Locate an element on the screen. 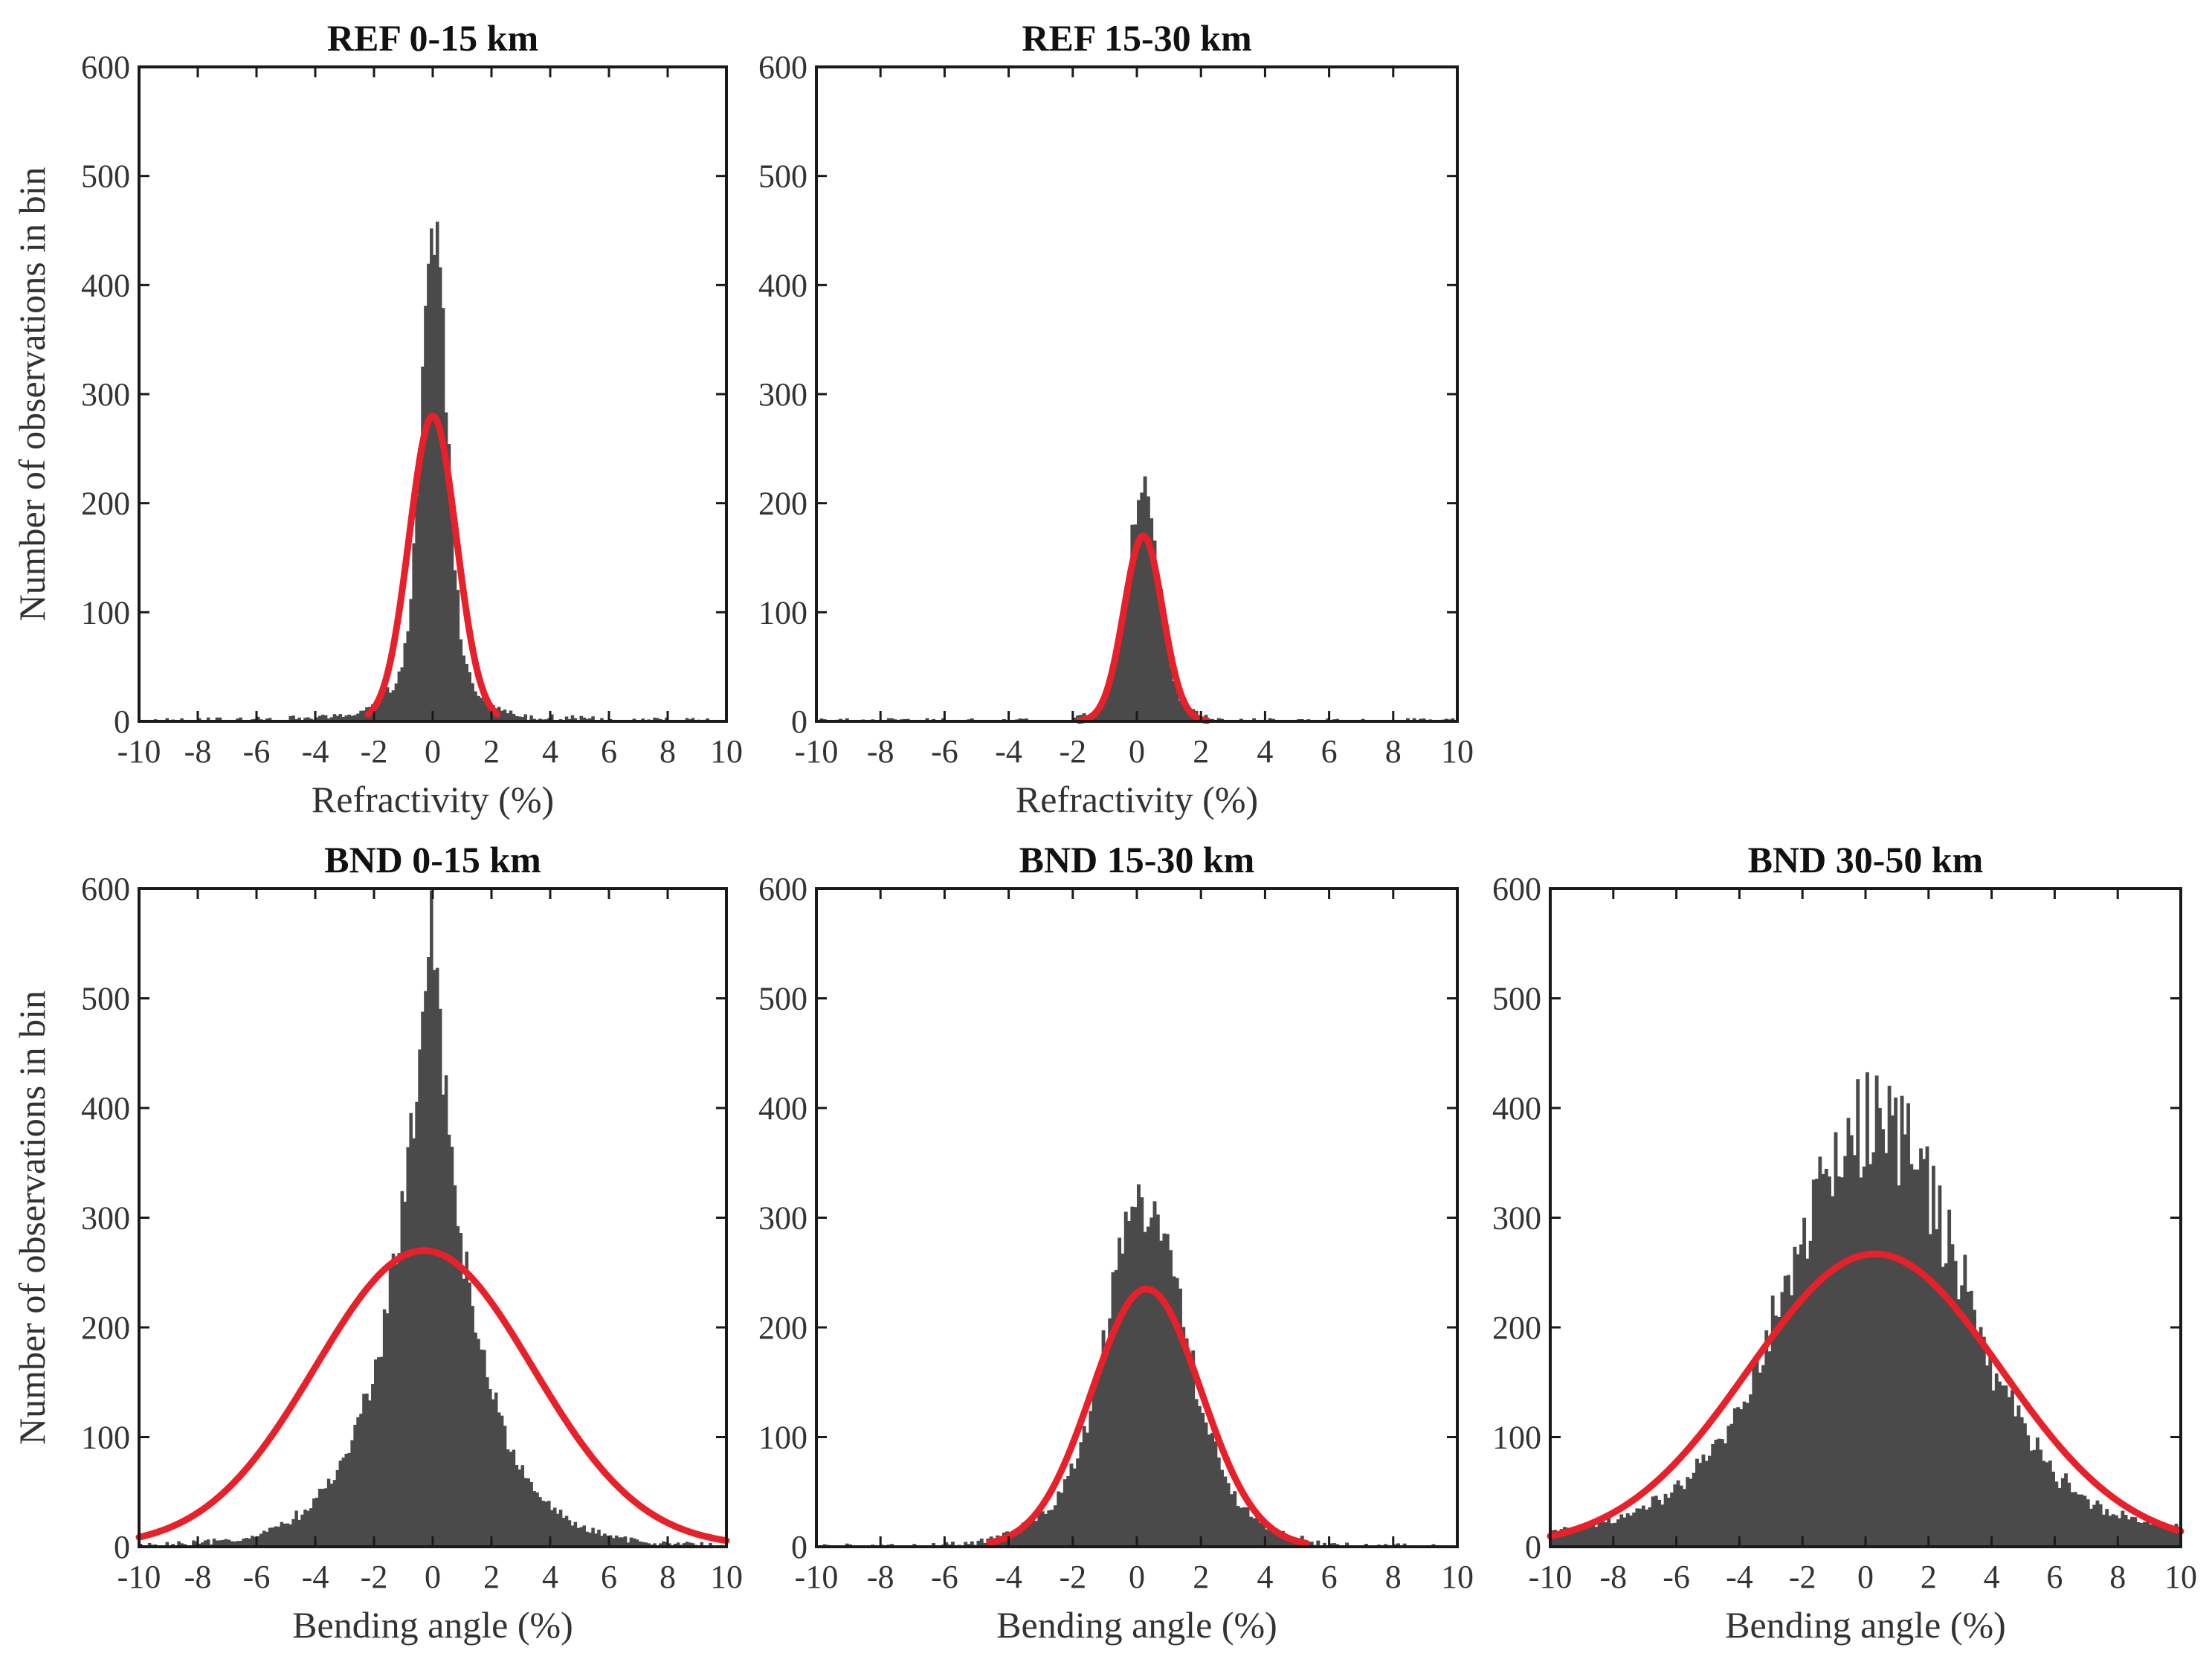 The height and width of the screenshot is (1665, 2212). y-tick-label: 300 is located at coordinates (105, 394).